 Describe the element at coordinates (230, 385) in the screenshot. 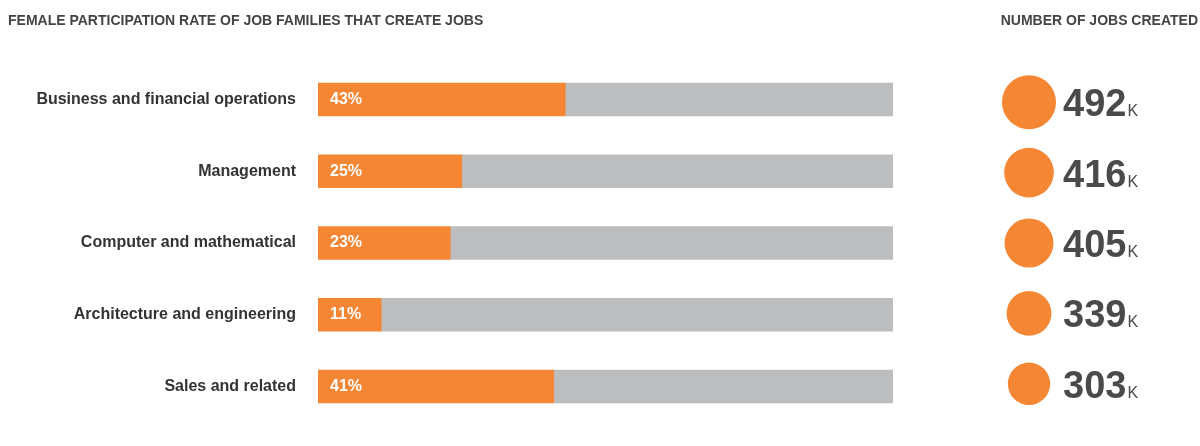

I see `y-tick-label: Sales and related` at that location.